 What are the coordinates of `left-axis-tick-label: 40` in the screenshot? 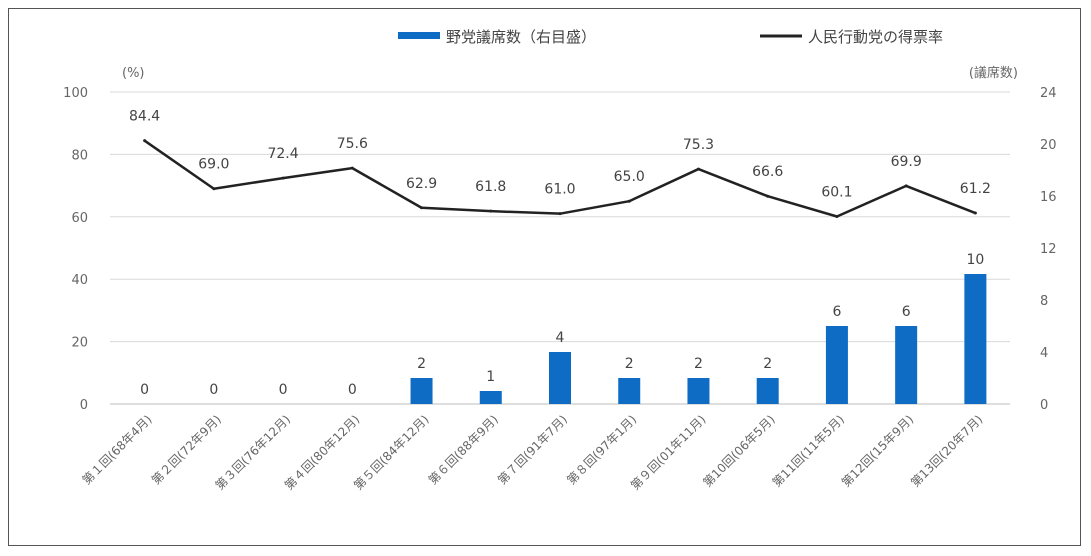 It's located at (79, 280).